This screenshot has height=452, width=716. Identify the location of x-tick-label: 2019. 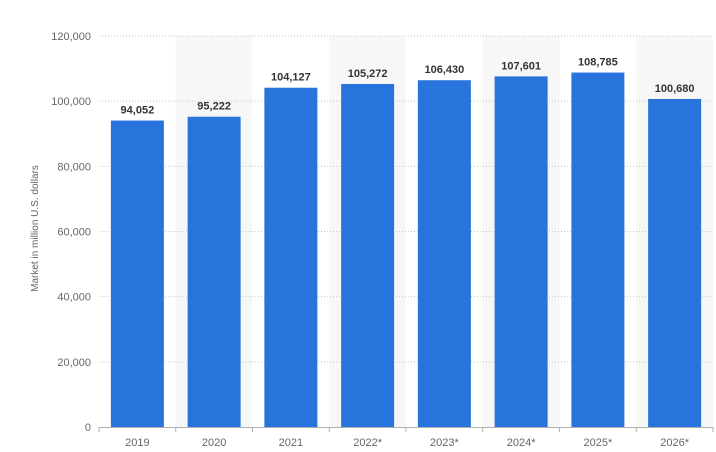
(137, 443).